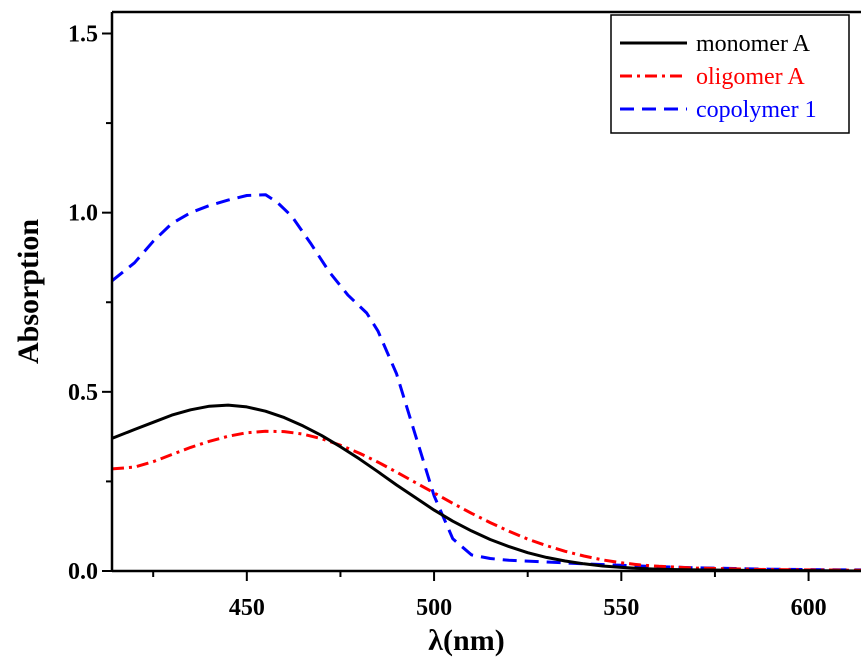 This screenshot has width=861, height=662. Describe the element at coordinates (434, 608) in the screenshot. I see `x-tick-label: 500` at that location.